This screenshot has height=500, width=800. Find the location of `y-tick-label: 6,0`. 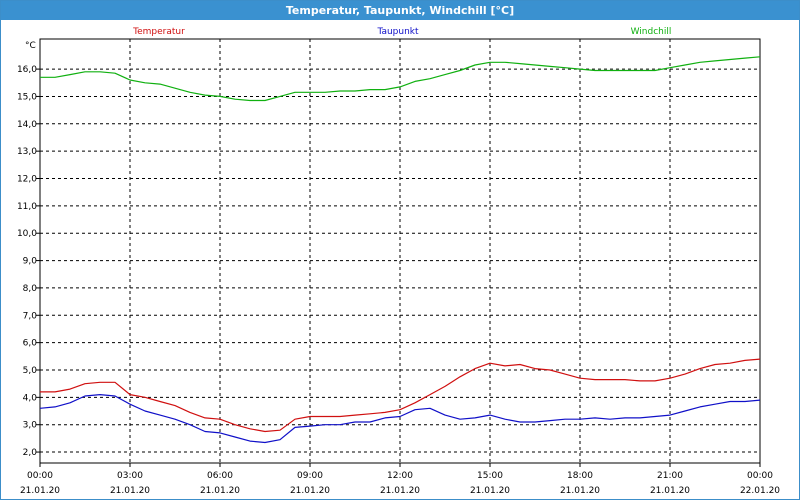

y-tick-label: 6,0 is located at coordinates (30, 344).